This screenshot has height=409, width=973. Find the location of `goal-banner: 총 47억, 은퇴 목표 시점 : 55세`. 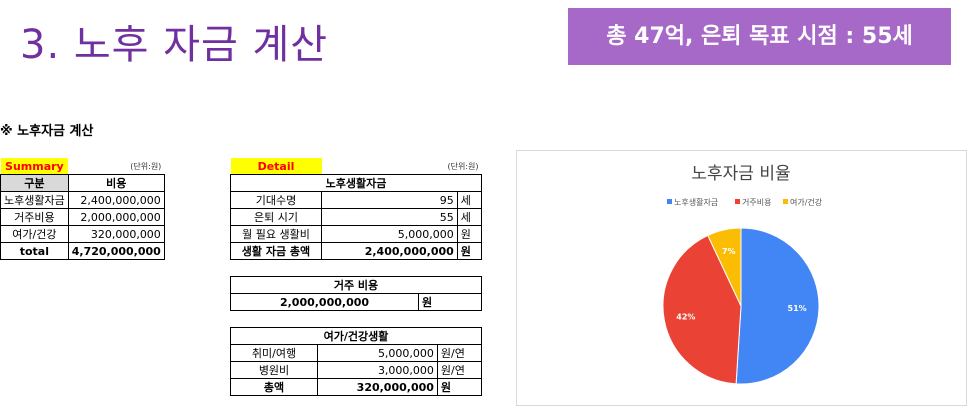

goal-banner: 총 47억, 은퇴 목표 시점 : 55세 is located at coordinates (759, 36).